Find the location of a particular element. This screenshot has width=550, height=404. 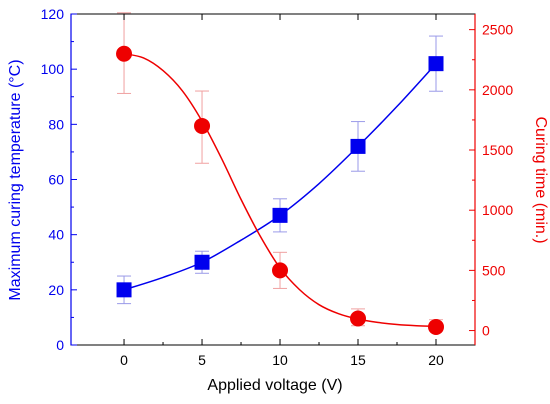

left-y-tick-label: 60 is located at coordinates (56, 180).